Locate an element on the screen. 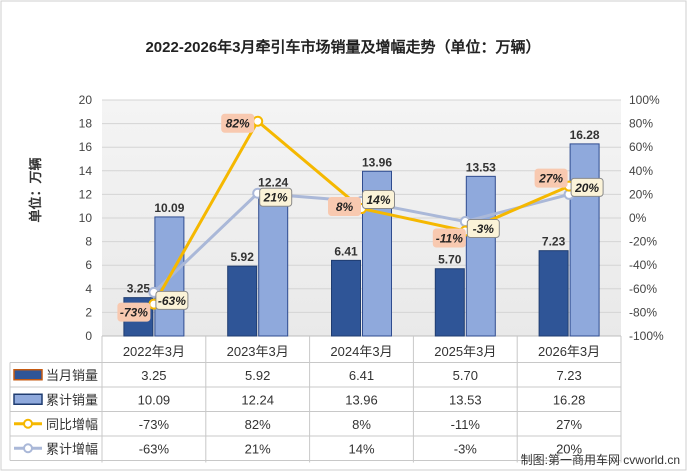 This screenshot has width=687, height=476. line-value-label: -3% is located at coordinates (484, 229).